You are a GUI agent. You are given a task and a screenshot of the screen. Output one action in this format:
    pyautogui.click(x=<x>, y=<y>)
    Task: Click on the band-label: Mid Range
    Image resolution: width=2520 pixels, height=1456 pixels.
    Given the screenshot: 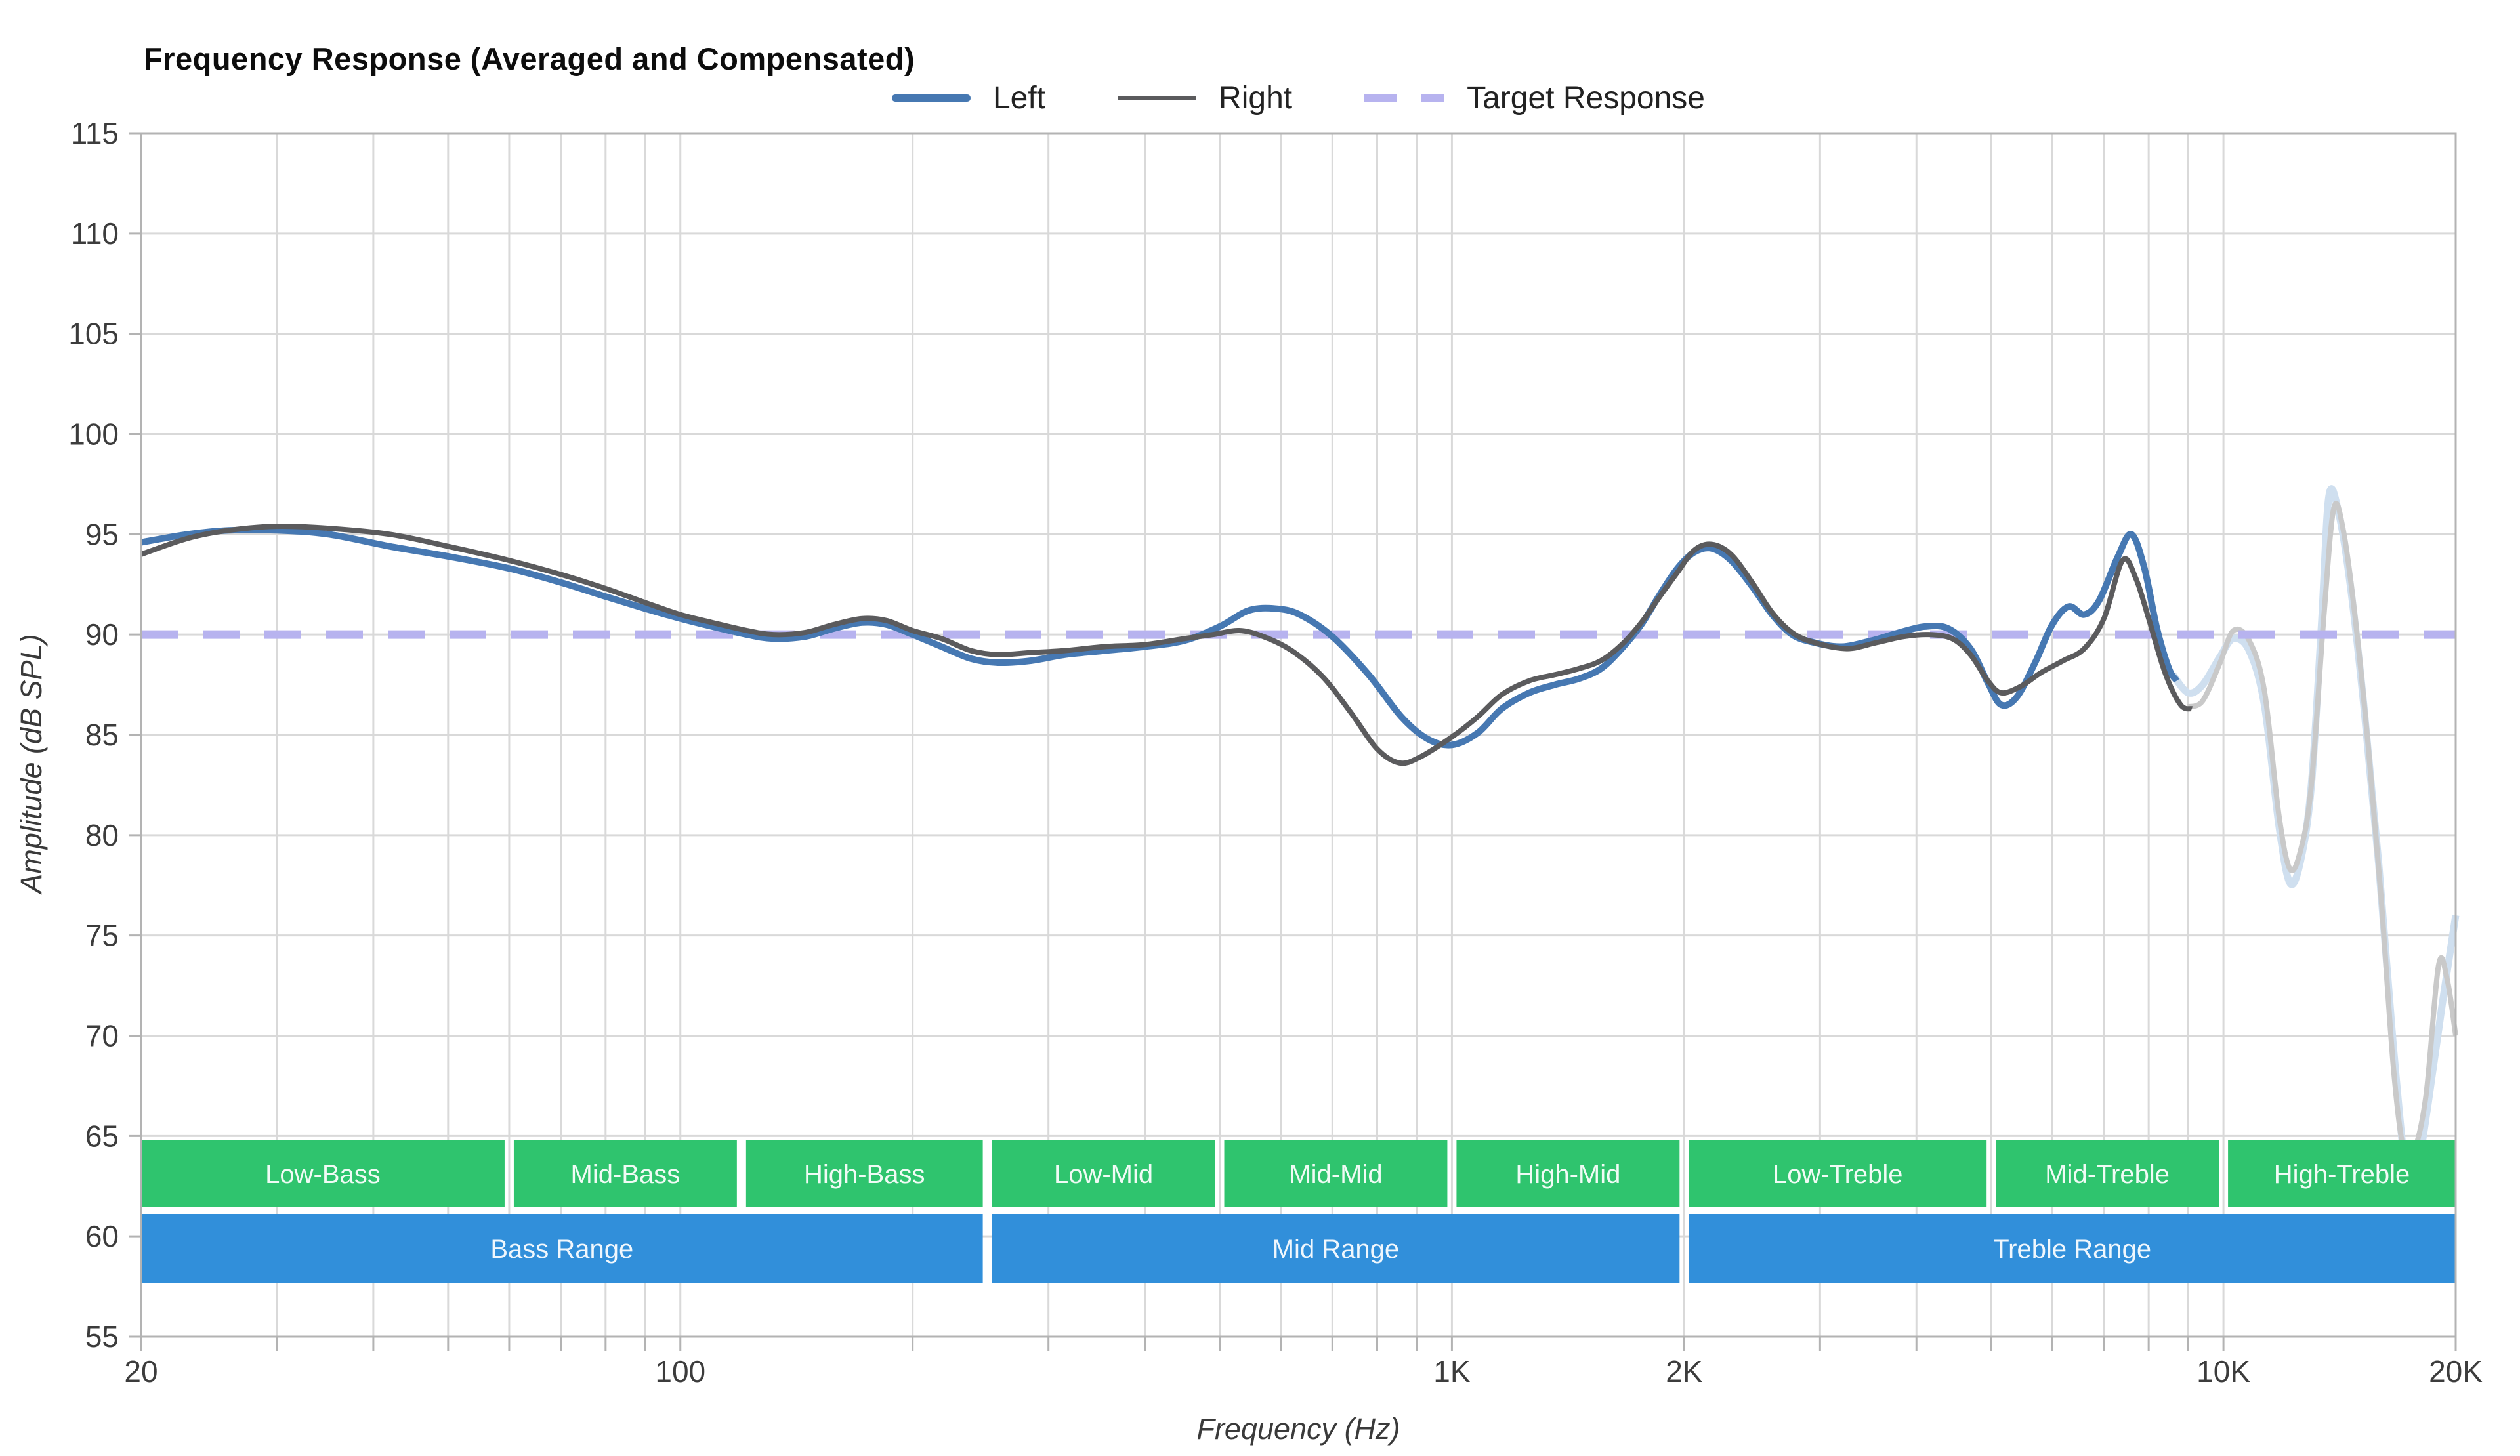 What is the action you would take?
    pyautogui.click(x=1335, y=1249)
    